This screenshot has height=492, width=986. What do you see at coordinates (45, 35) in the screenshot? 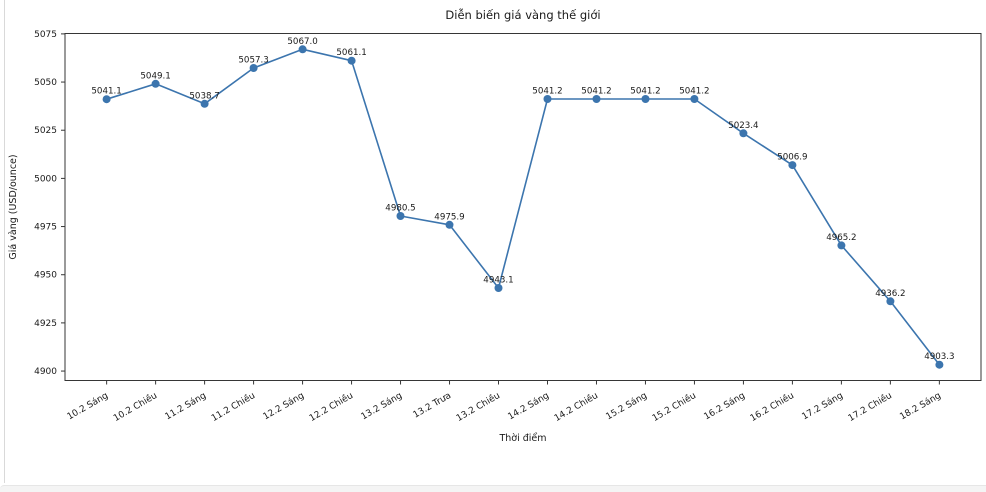
I see `y-tick-label: 5075` at bounding box center [45, 35].